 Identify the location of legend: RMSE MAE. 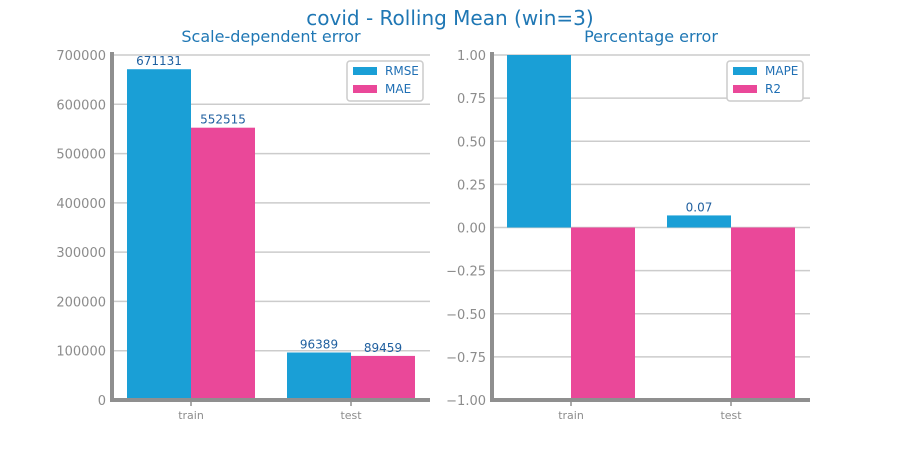
(385, 81).